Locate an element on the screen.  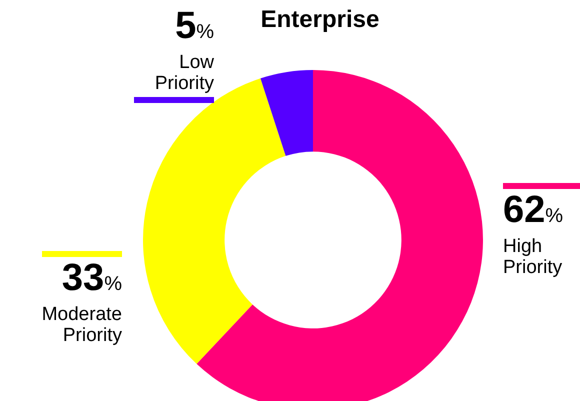
chart-title: Enterprise is located at coordinates (320, 19).